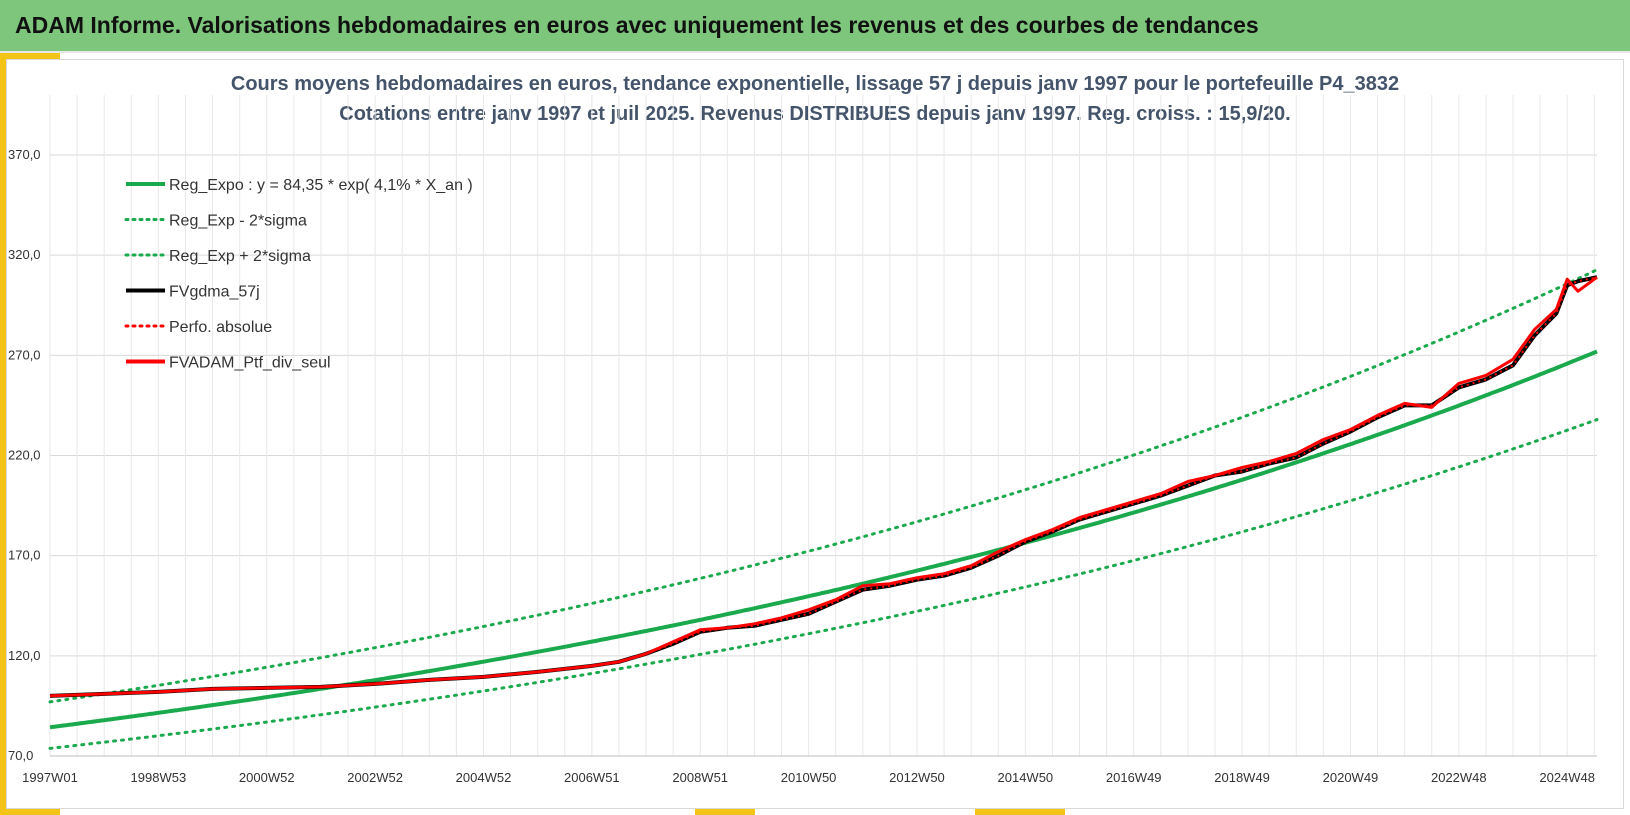 The width and height of the screenshot is (1630, 815). Describe the element at coordinates (30, 56) in the screenshot. I see `accent-bar-top` at that location.